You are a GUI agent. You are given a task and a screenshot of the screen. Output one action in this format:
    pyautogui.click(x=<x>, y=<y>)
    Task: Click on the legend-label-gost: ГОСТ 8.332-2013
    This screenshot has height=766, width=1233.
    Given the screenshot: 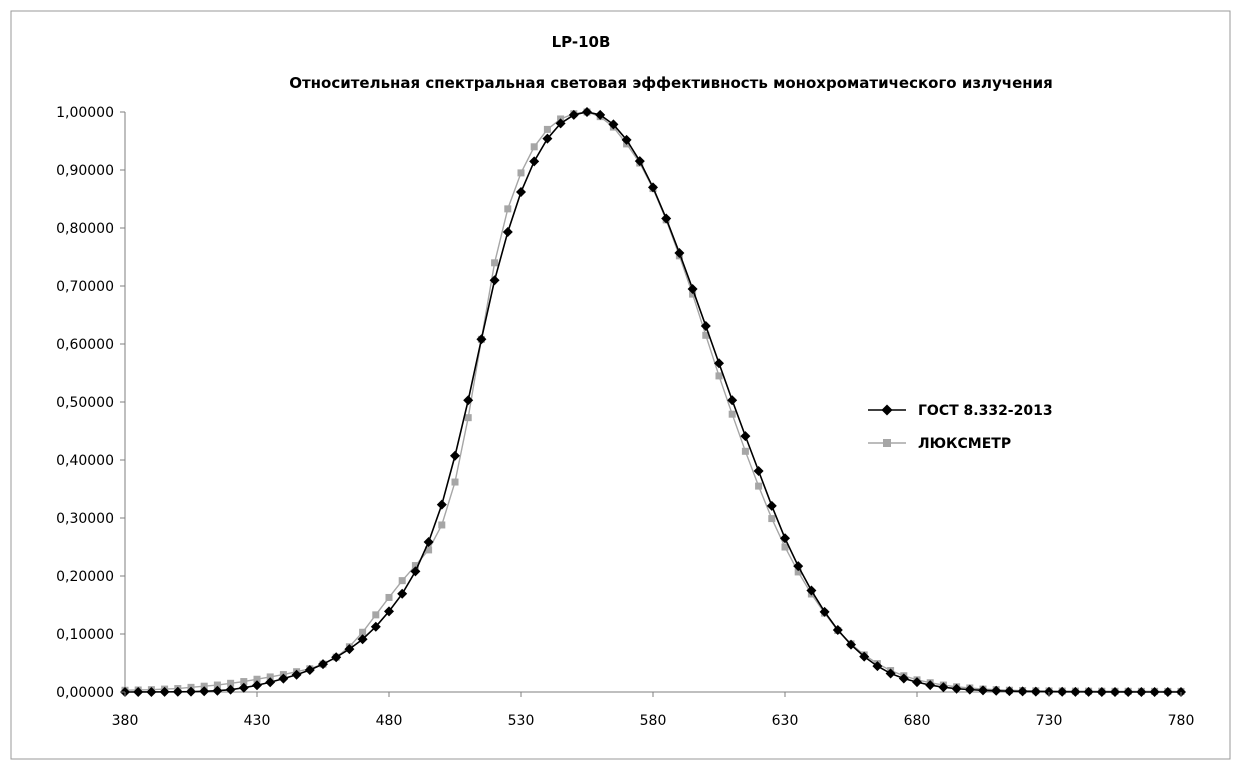 What is the action you would take?
    pyautogui.click(x=985, y=411)
    